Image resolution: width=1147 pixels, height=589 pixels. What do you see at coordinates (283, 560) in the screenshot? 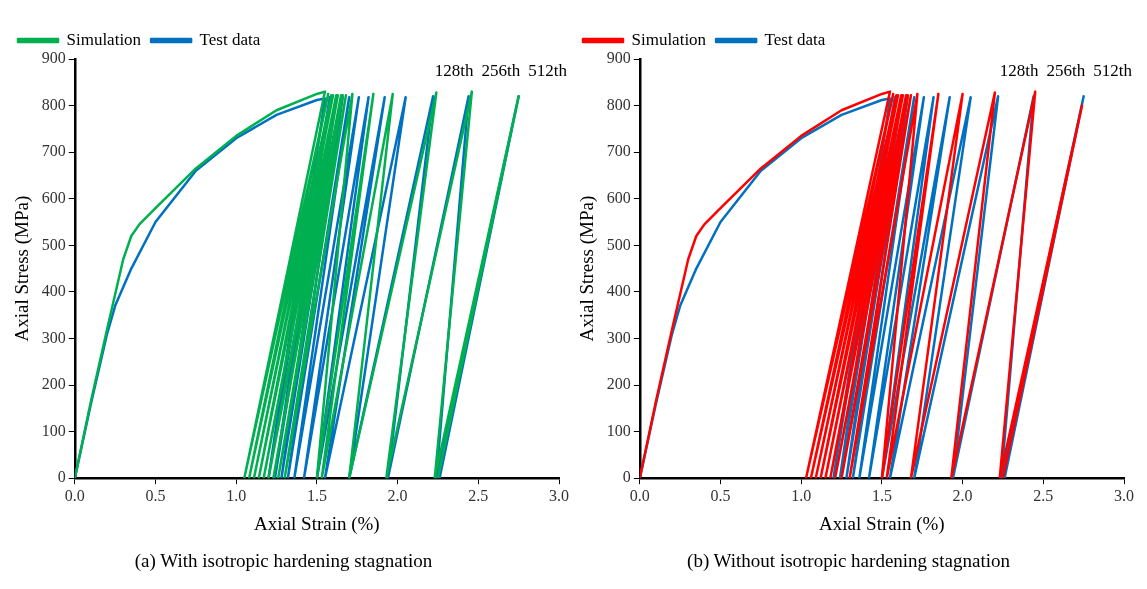
I see `text: (a) With isotropic hardening stagnation` at bounding box center [283, 560].